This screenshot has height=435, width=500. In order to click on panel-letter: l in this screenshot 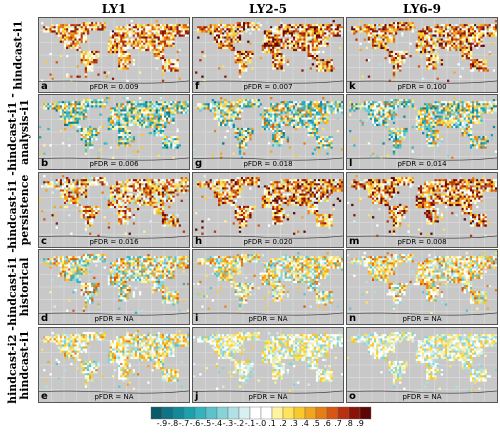, I will do `click(351, 163)`.